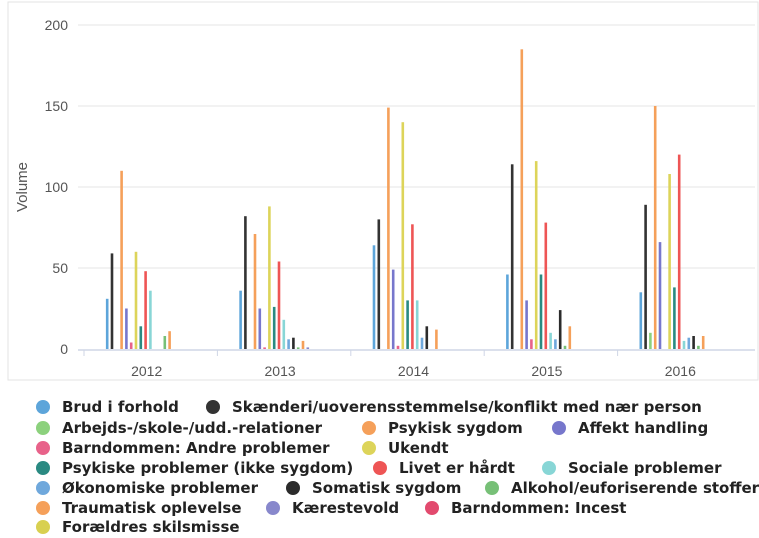 This screenshot has width=759, height=538. What do you see at coordinates (207, 468) in the screenshot?
I see `legend-label: Psykiske problemer (ikke sygdom)` at bounding box center [207, 468].